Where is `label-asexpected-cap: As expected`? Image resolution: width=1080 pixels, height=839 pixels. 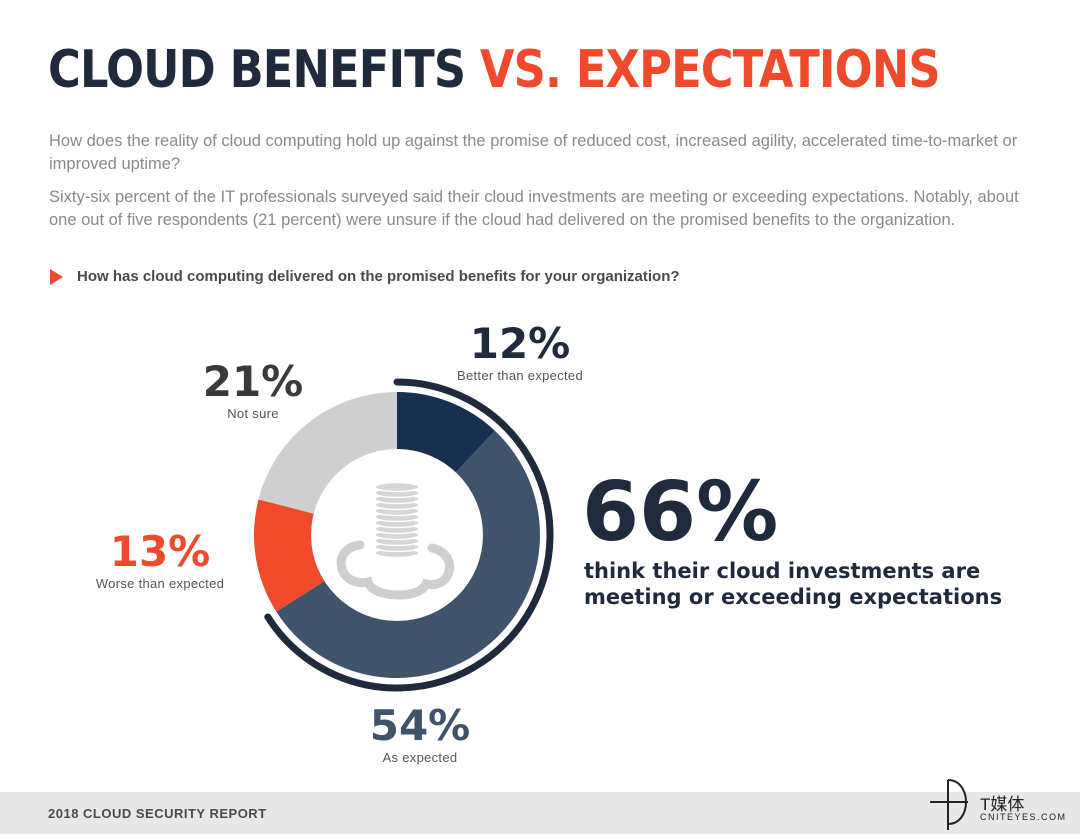
label-asexpected-cap: As expected is located at coordinates (420, 757).